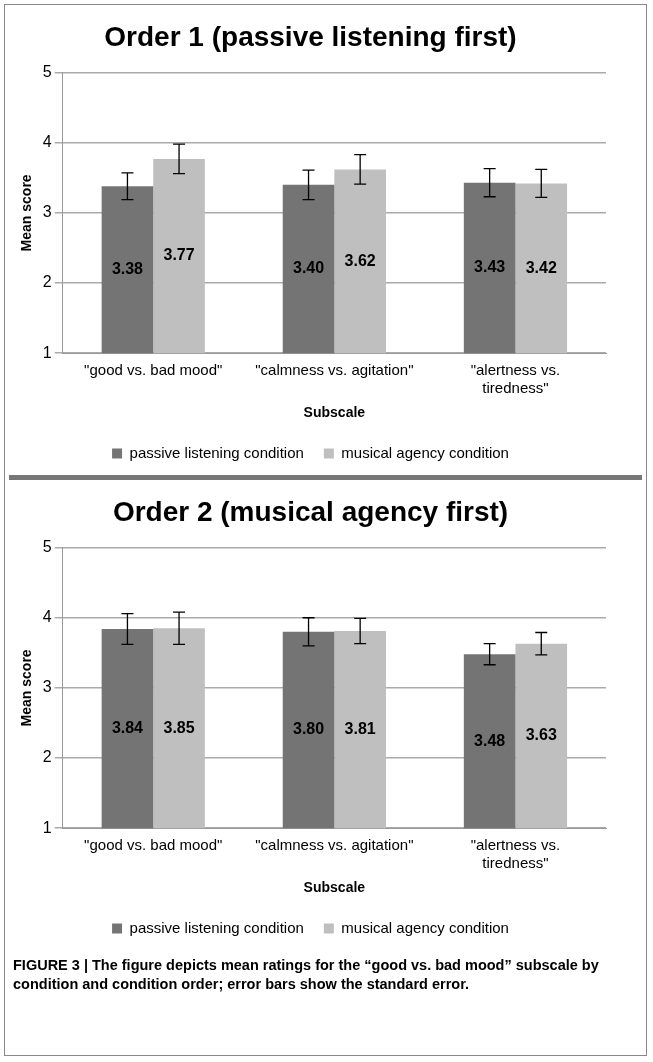 This screenshot has height=1062, width=653. What do you see at coordinates (541, 735) in the screenshot?
I see `data-label: 3.63` at bounding box center [541, 735].